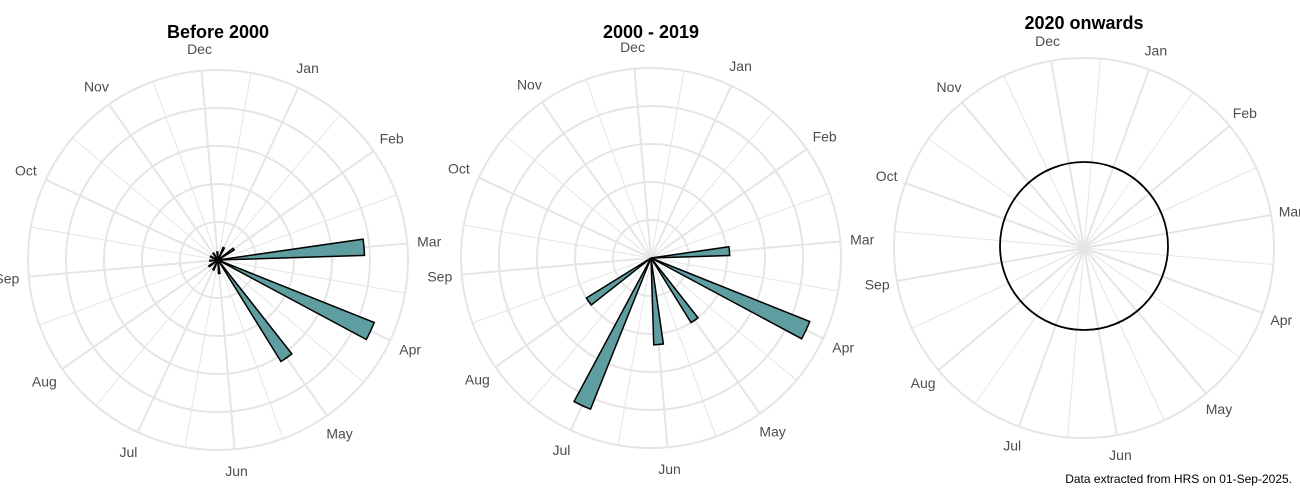  I want to click on uniform-ring, so click(1084, 246).